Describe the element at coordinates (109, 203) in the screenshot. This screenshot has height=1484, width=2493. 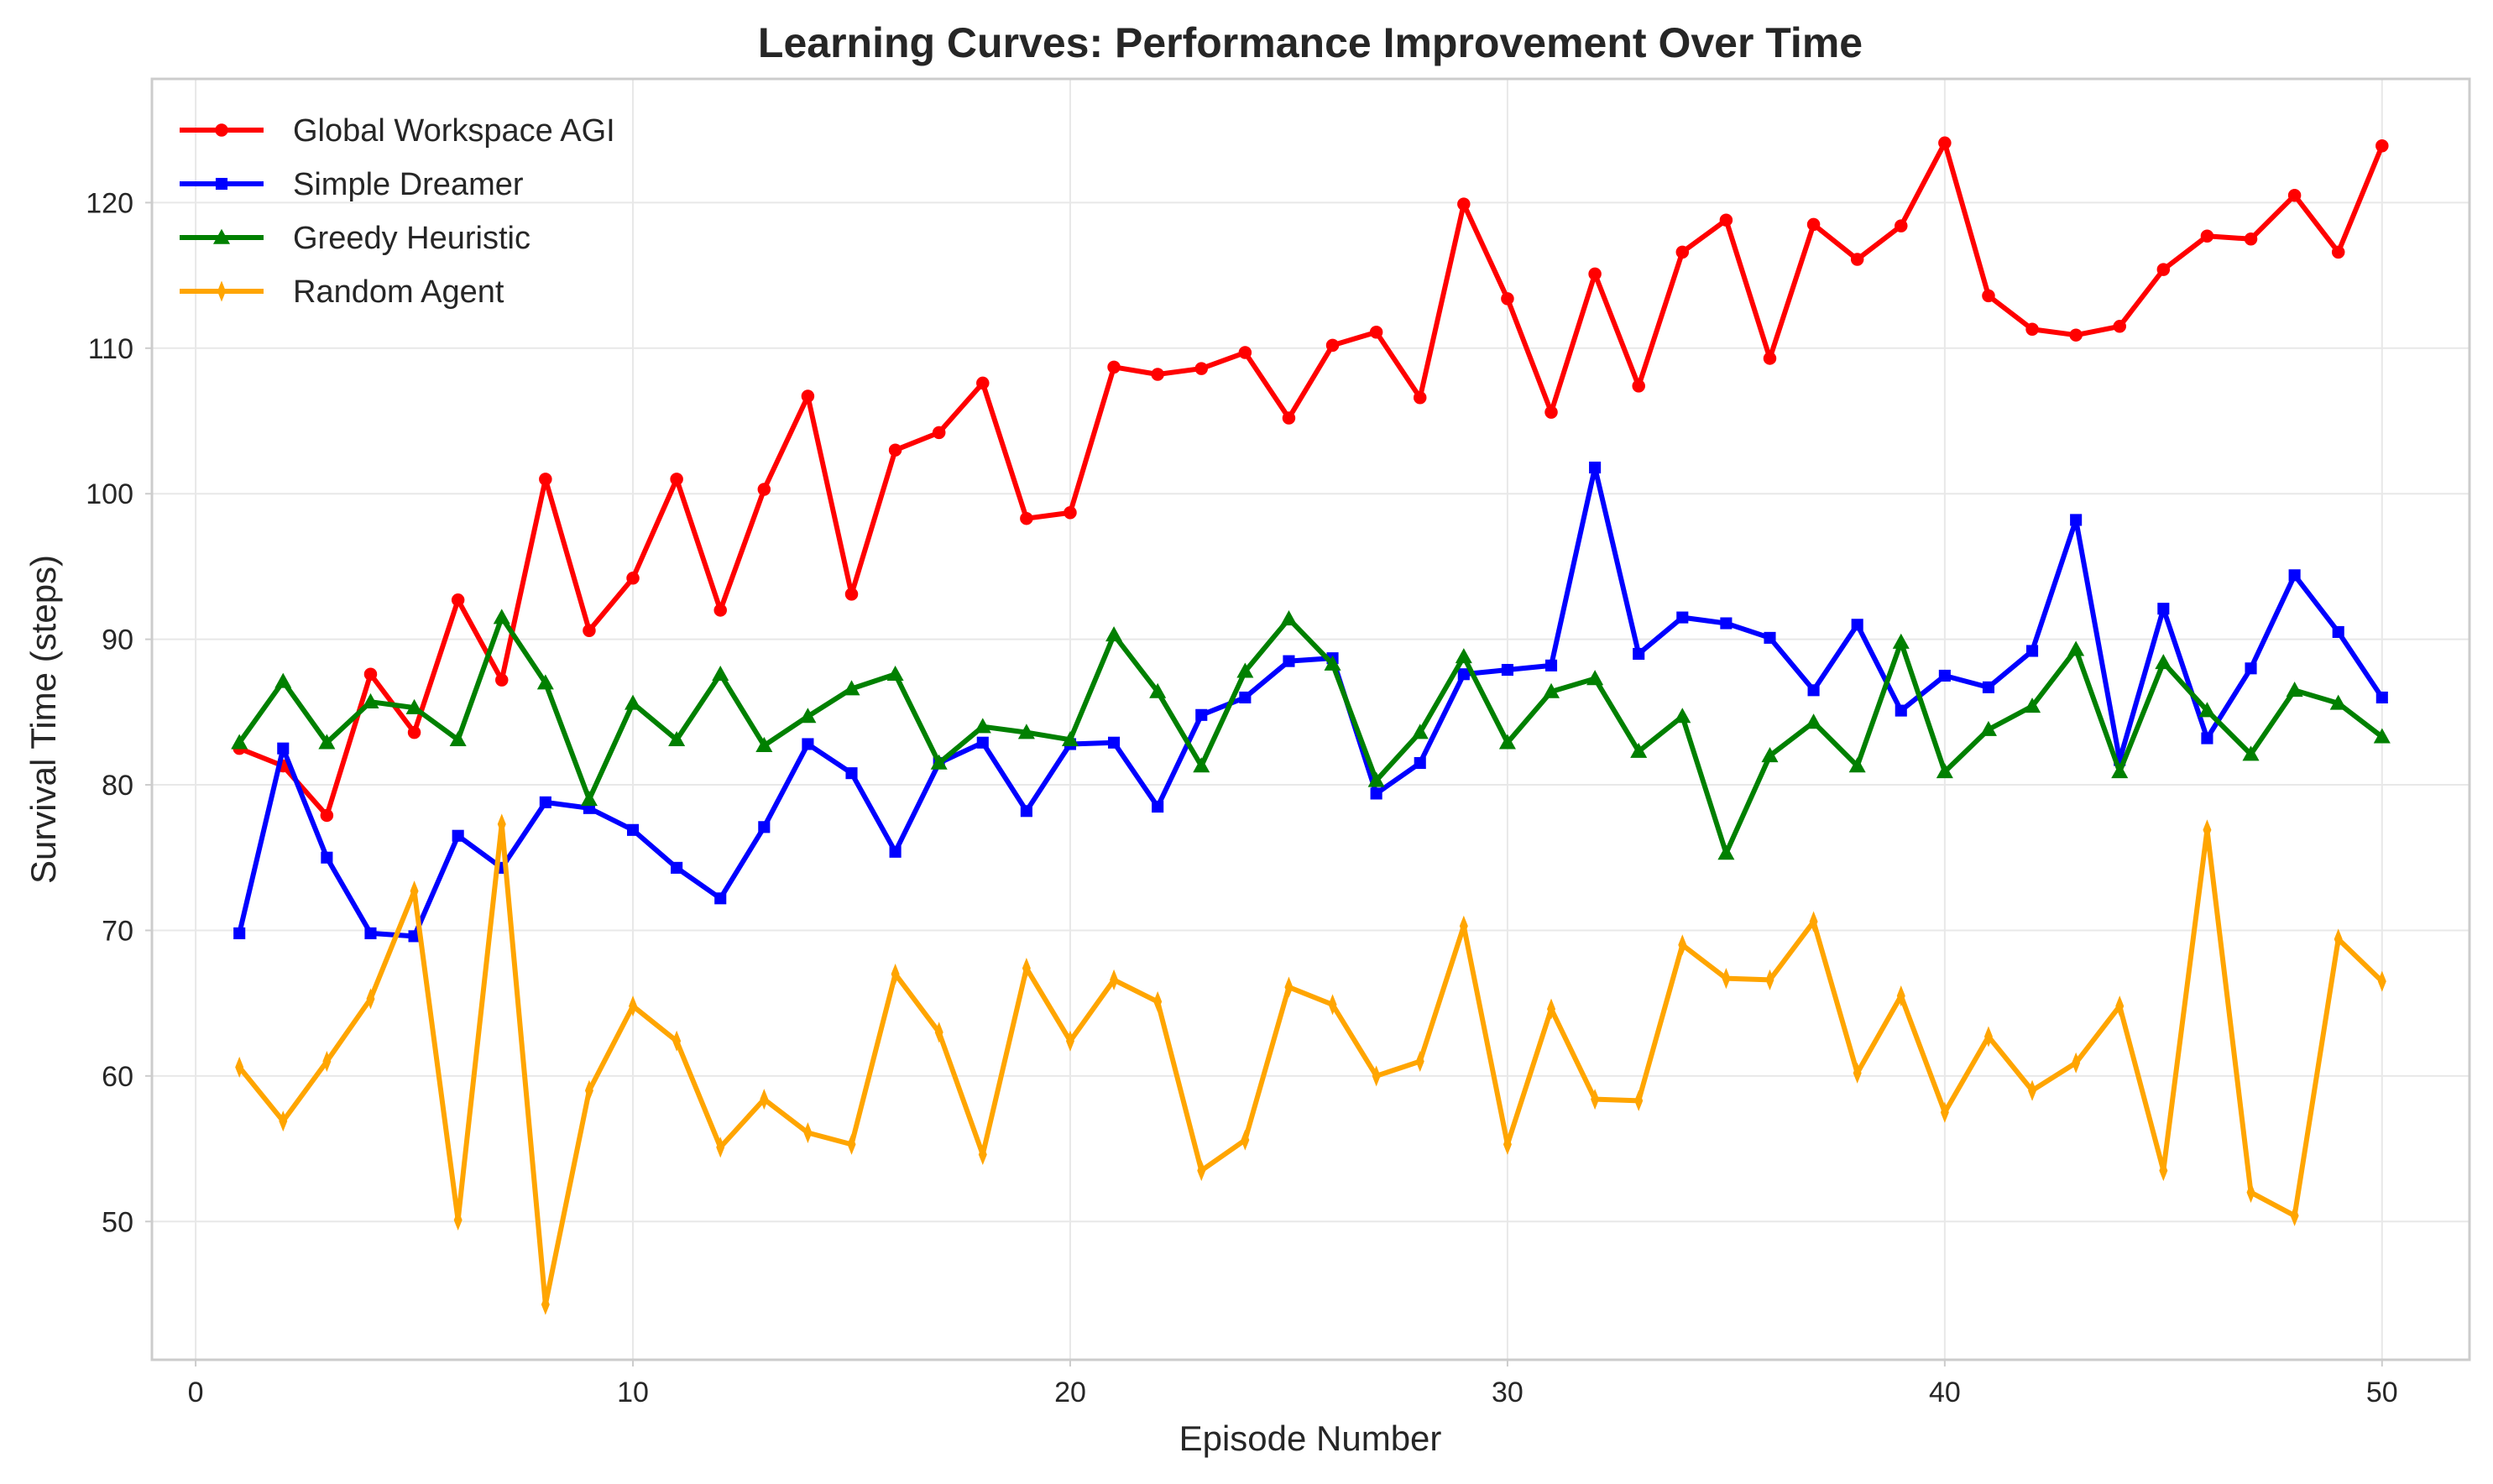
I see `y-tick-label: 120` at that location.